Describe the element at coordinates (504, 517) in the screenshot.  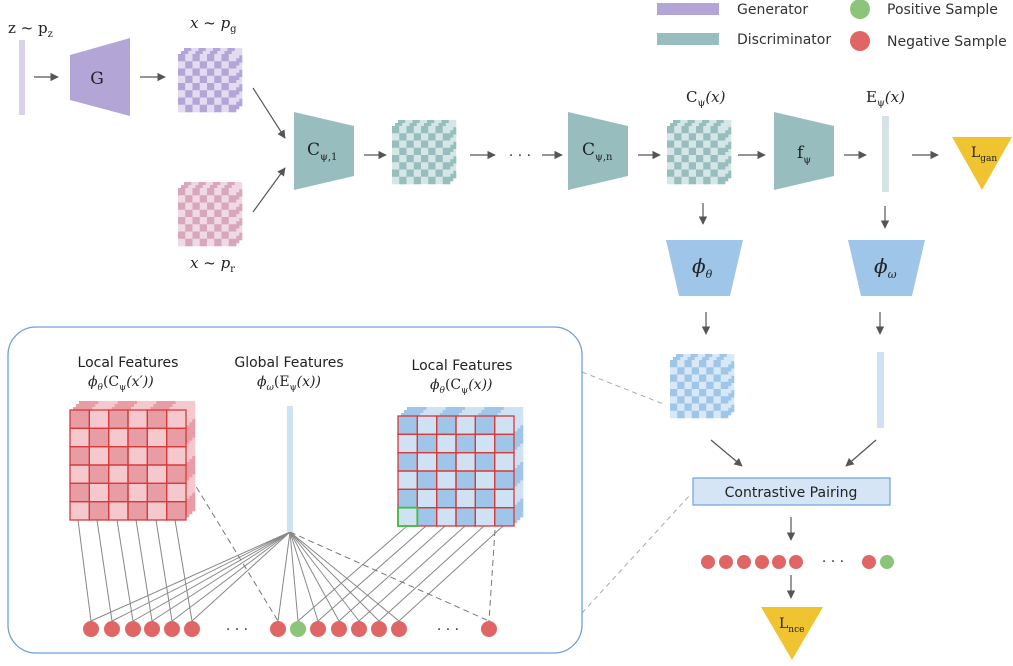
I see `grid-cell-outline` at that location.